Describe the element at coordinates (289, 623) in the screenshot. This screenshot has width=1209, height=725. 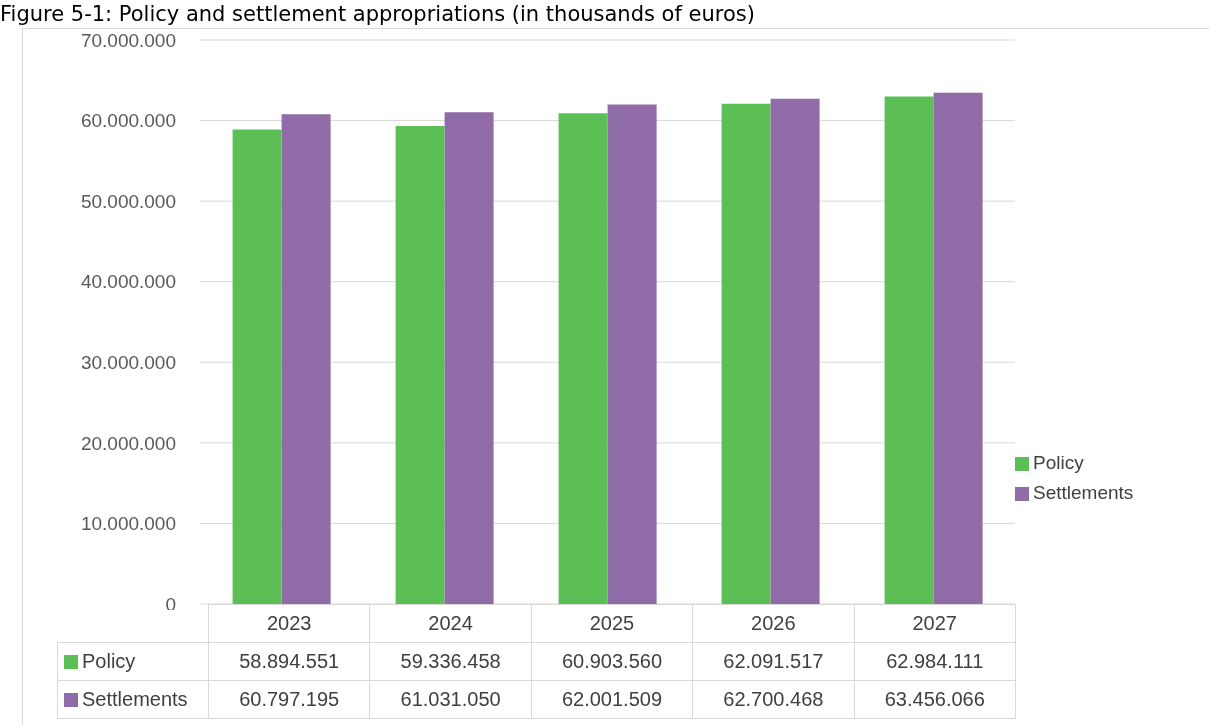
I see `x-tick-label: 2023` at that location.